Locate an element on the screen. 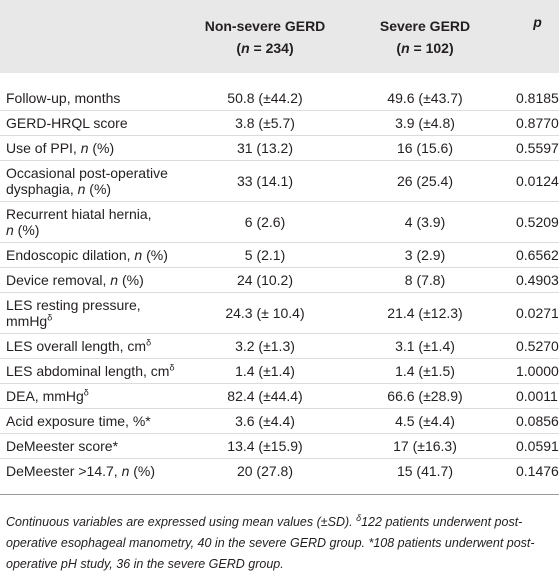  header-title: Severe GERD is located at coordinates (425, 25).